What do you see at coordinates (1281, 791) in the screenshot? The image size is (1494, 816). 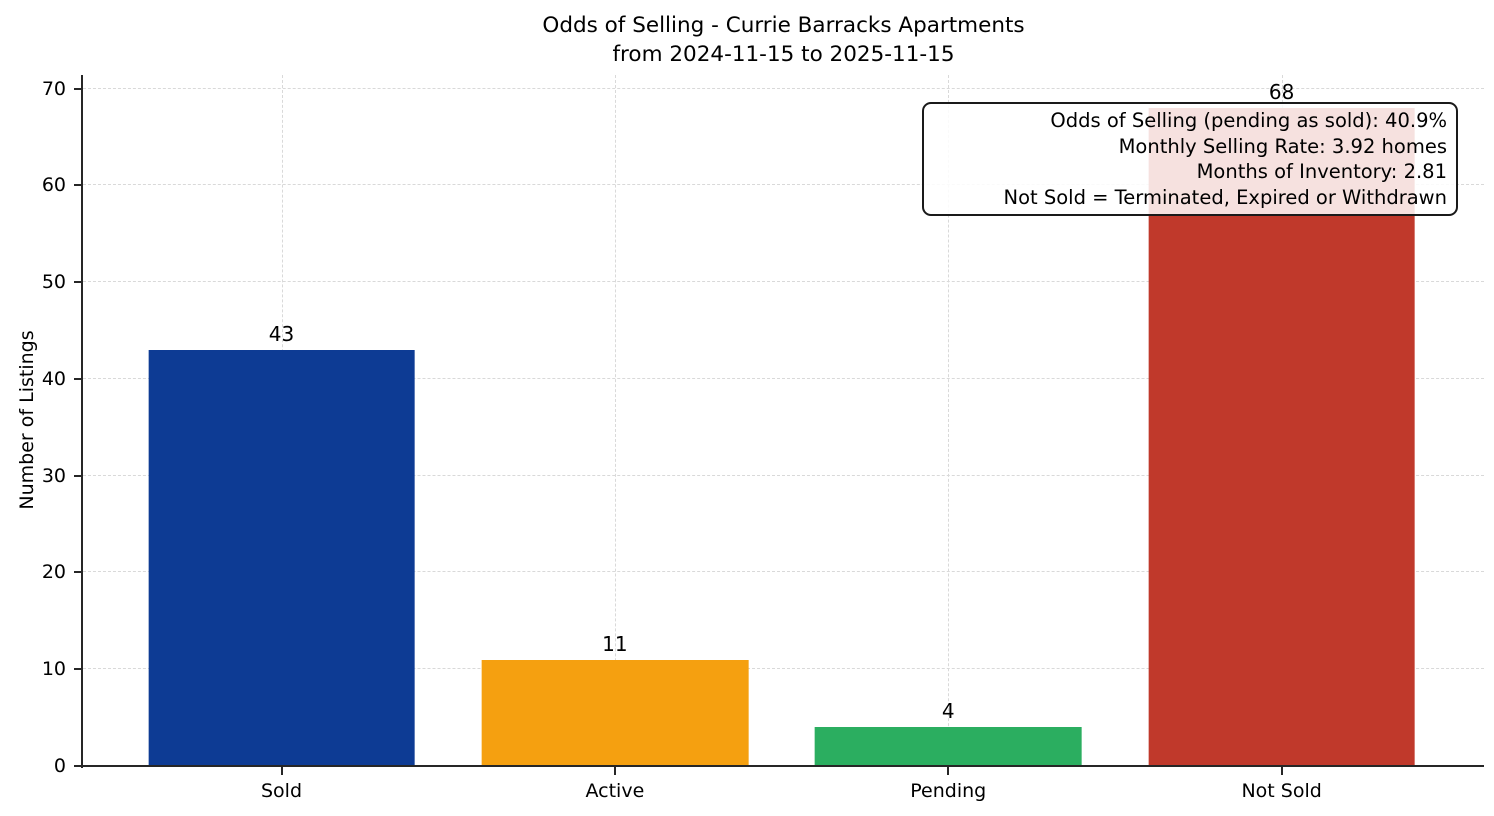 I see `x-tick-label-not-sold: Not Sold` at bounding box center [1281, 791].